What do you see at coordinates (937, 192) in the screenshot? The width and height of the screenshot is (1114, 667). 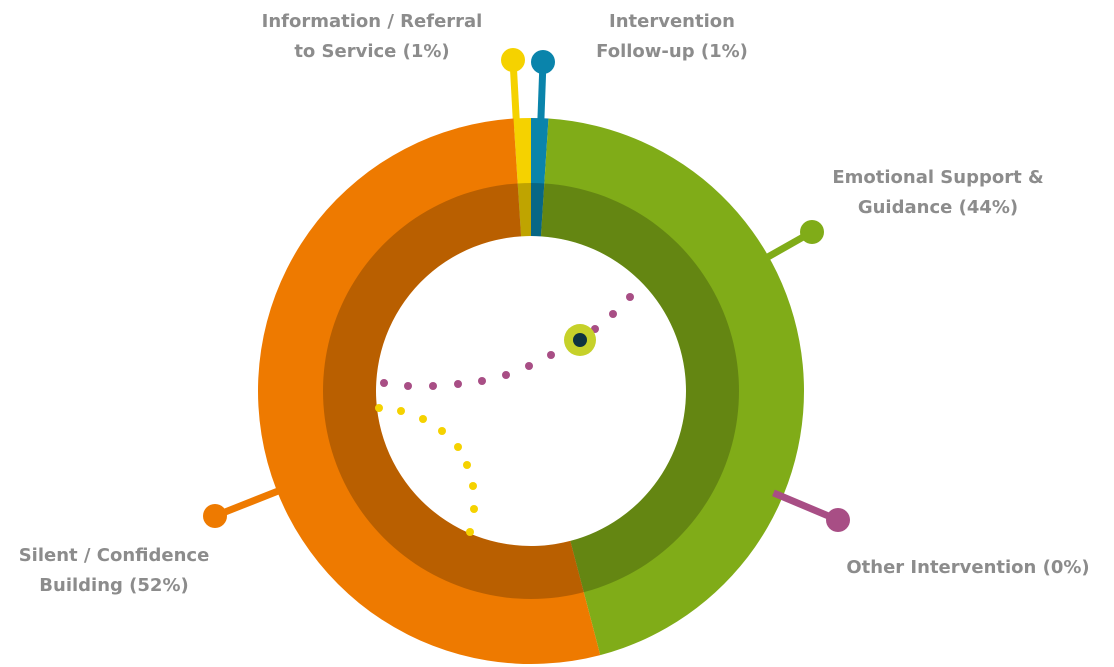 I see `segment-label: Emotional Support & Guidance (44%)` at bounding box center [937, 192].